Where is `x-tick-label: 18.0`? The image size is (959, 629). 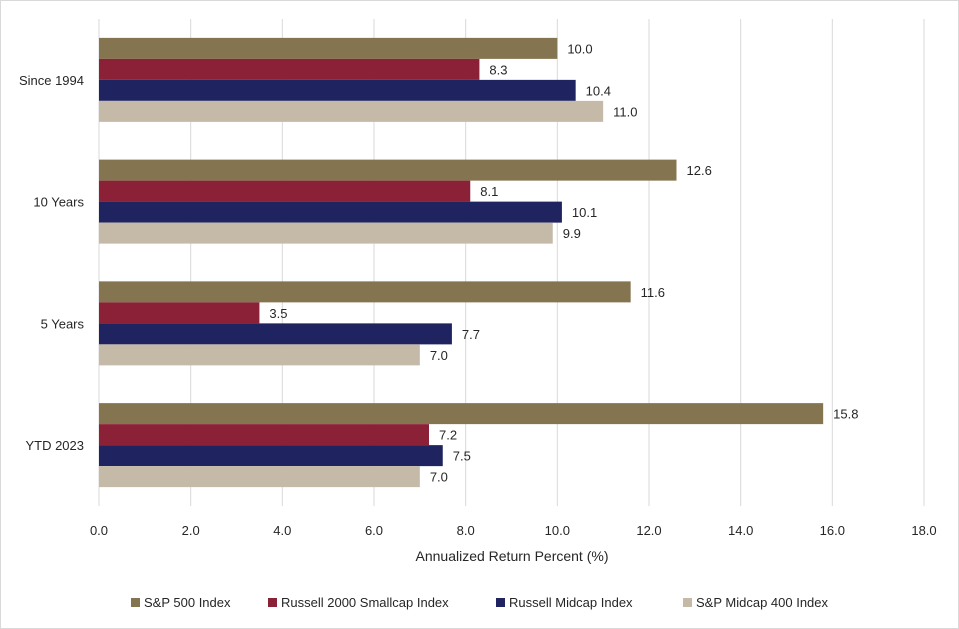
x-tick-label: 18.0 is located at coordinates (923, 530).